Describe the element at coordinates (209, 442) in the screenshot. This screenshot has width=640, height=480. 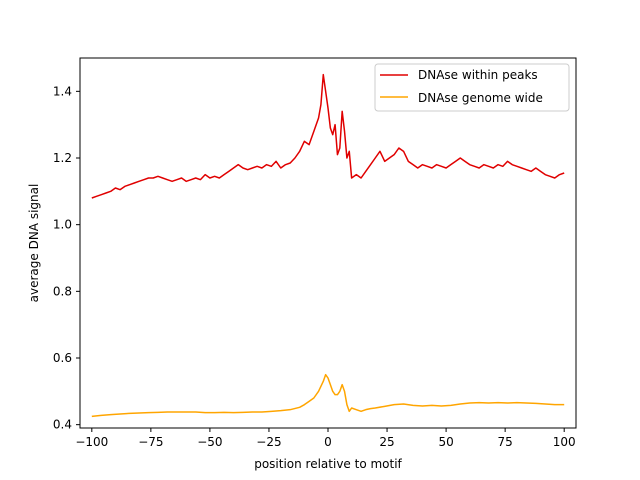
I see `x-tick-label: −50` at that location.